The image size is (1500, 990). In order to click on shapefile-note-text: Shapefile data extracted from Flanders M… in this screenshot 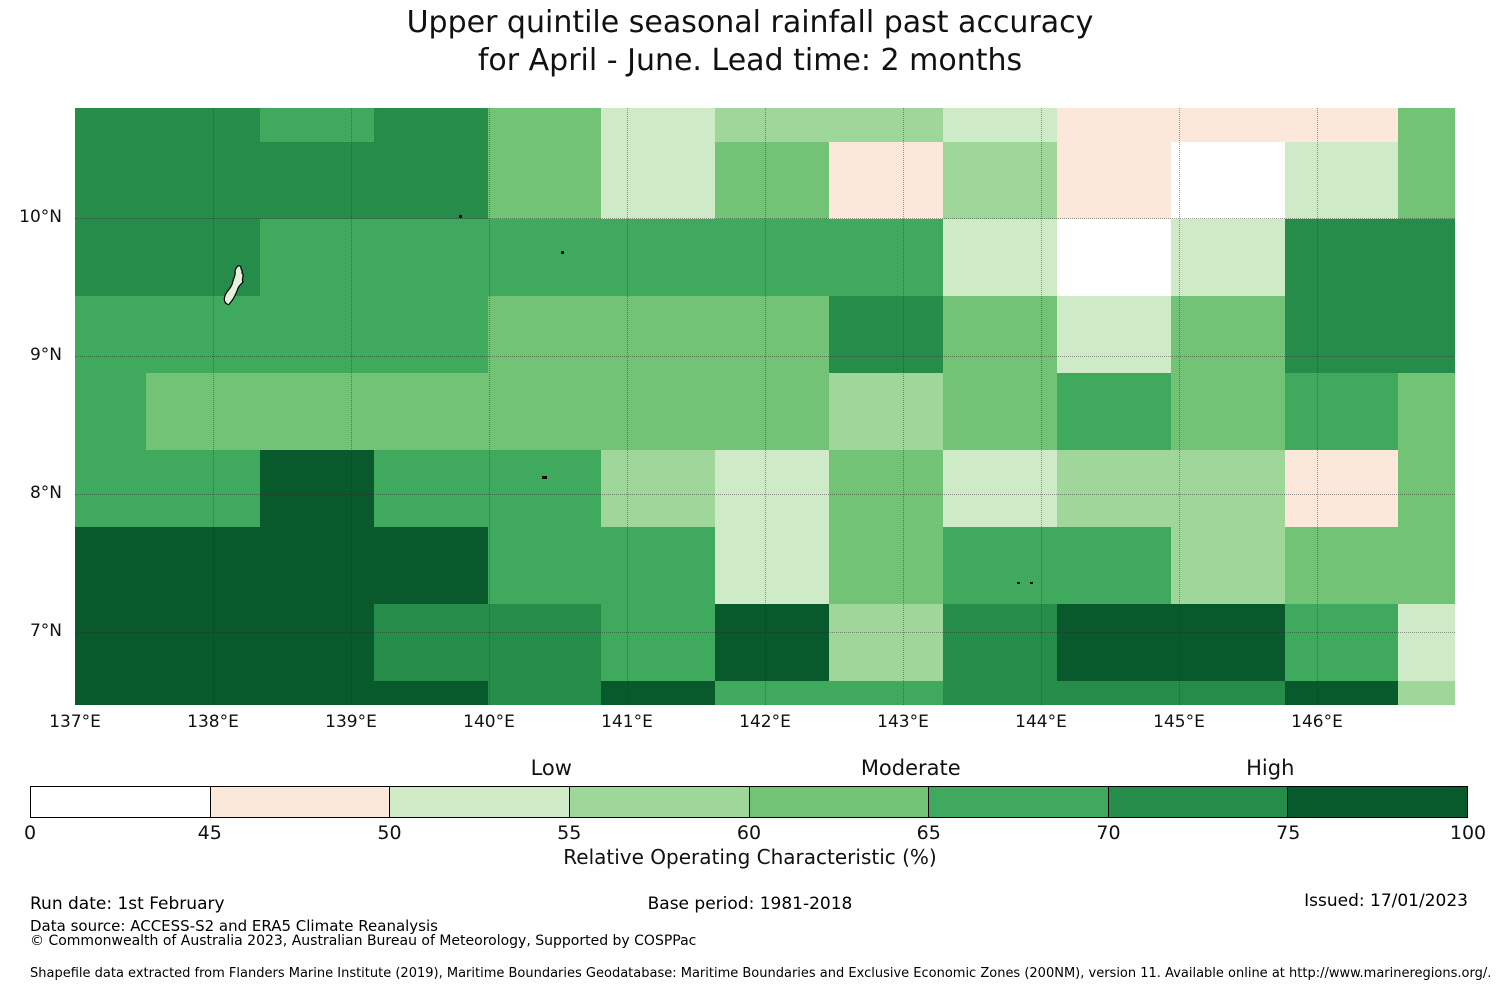, I will do `click(761, 973)`.